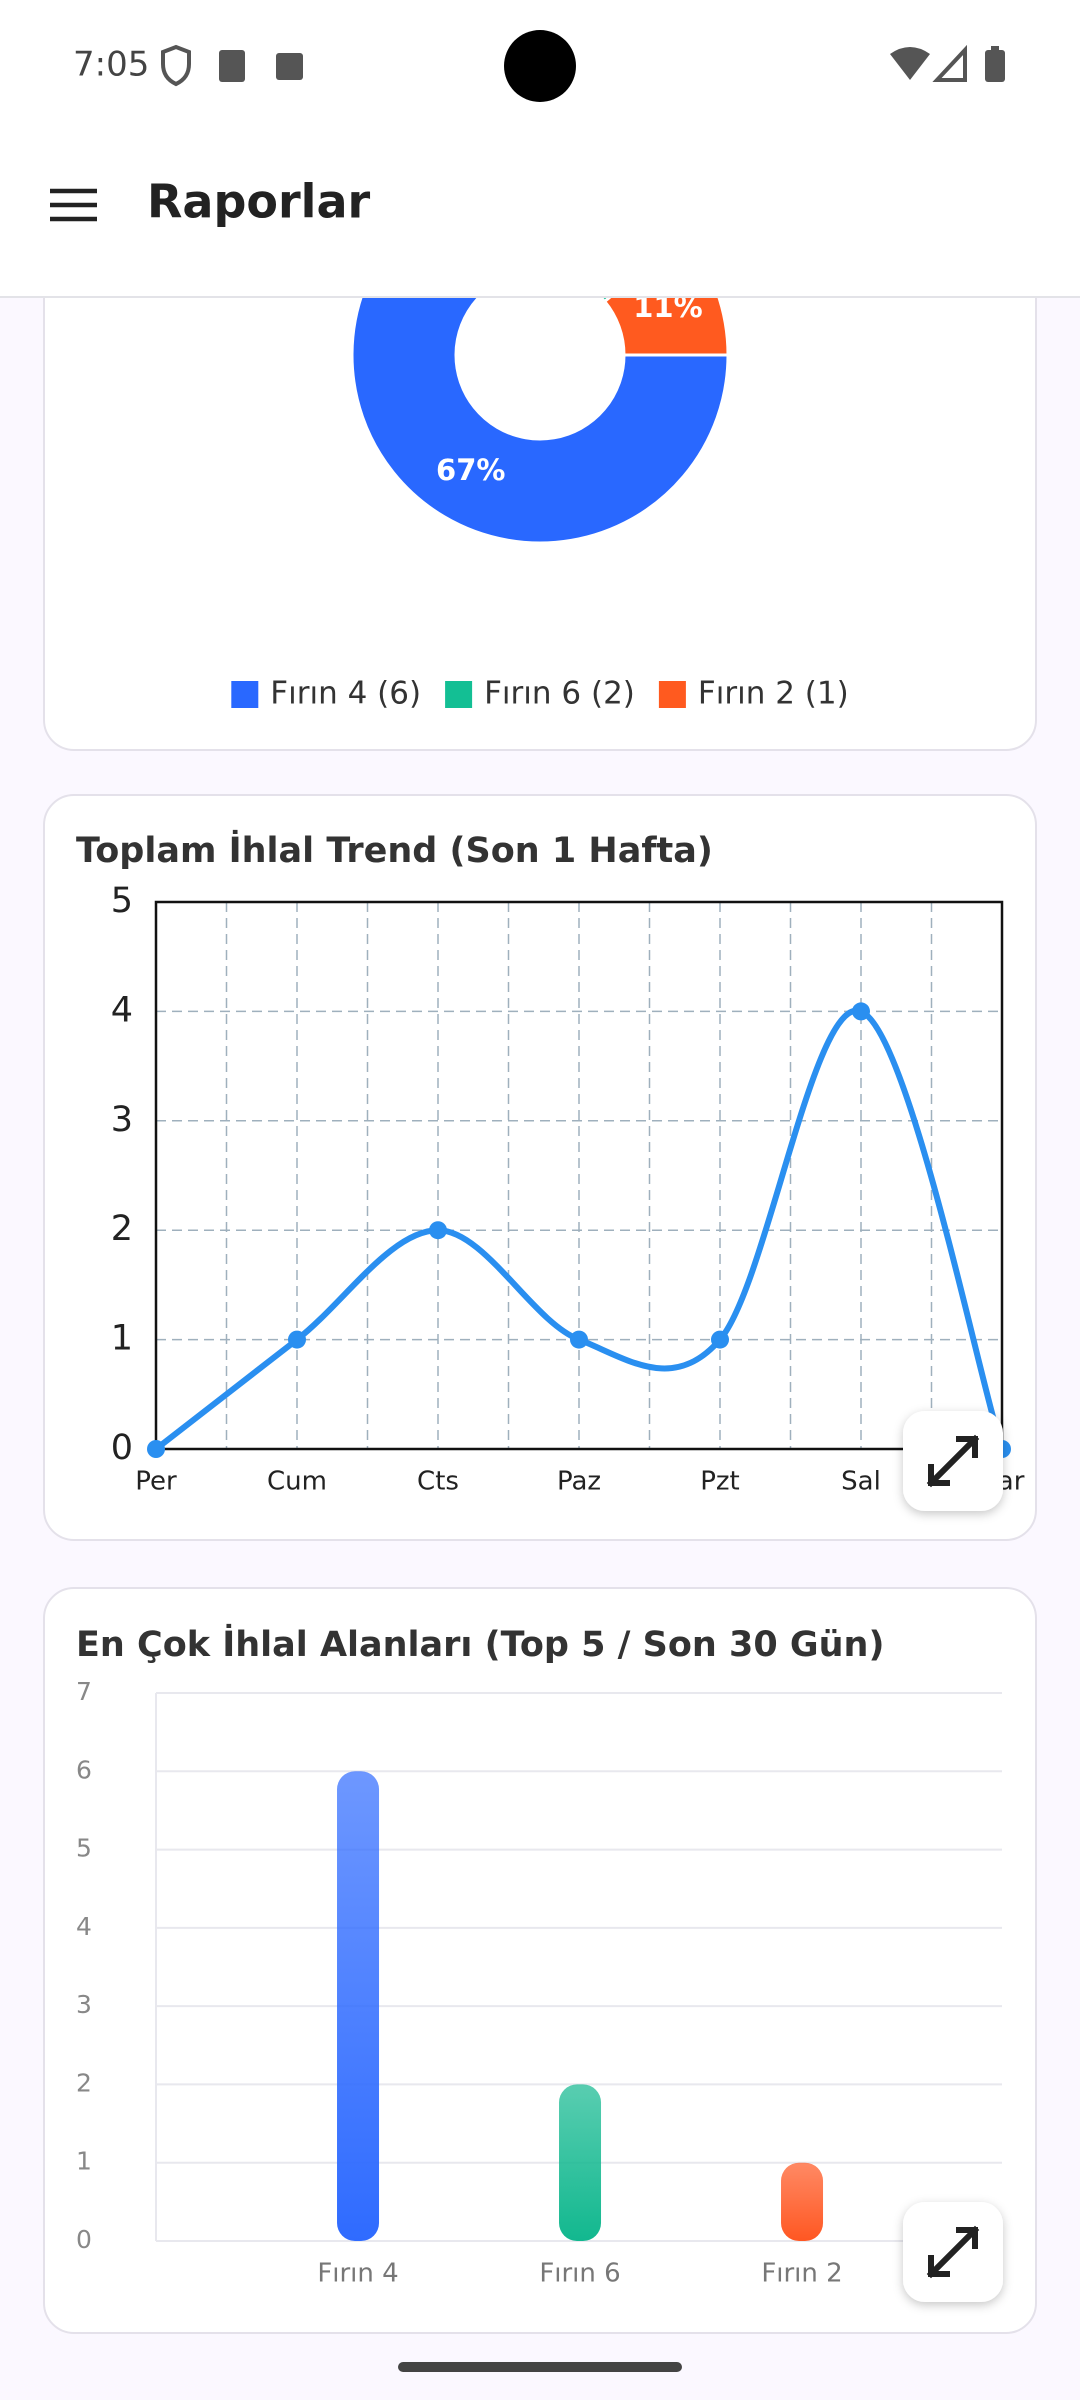 The width and height of the screenshot is (1080, 2400). Describe the element at coordinates (540, 149) in the screenshot. I see `header: 7:05 Raporlar` at that location.